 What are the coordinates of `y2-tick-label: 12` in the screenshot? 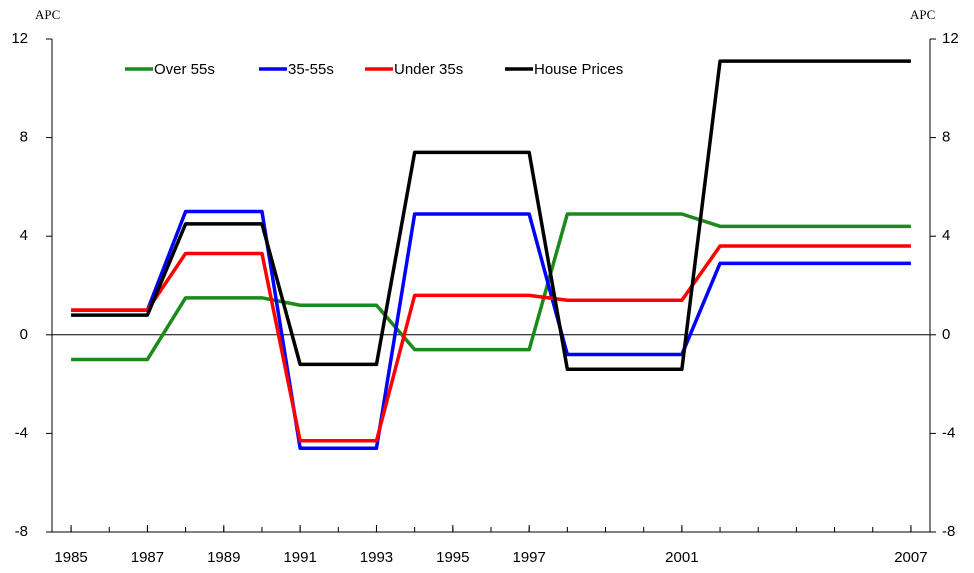 It's located at (950, 38).